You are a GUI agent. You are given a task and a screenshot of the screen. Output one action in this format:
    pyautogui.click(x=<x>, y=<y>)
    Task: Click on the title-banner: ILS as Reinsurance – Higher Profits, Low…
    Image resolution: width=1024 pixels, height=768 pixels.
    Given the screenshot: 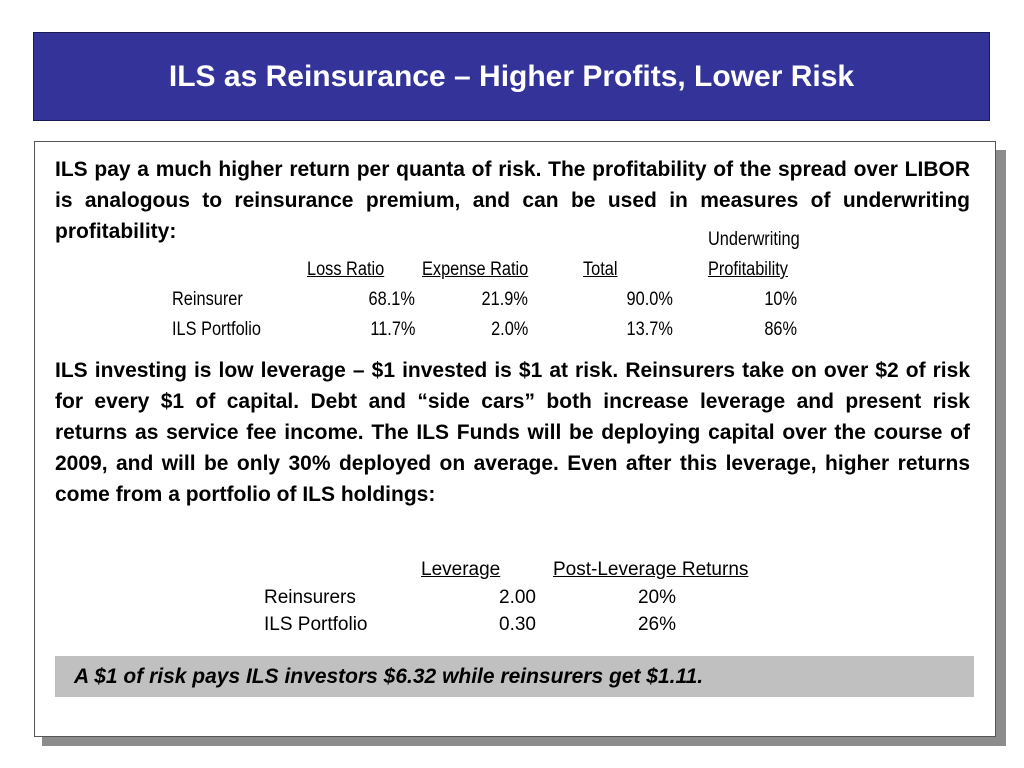 What is the action you would take?
    pyautogui.click(x=511, y=76)
    